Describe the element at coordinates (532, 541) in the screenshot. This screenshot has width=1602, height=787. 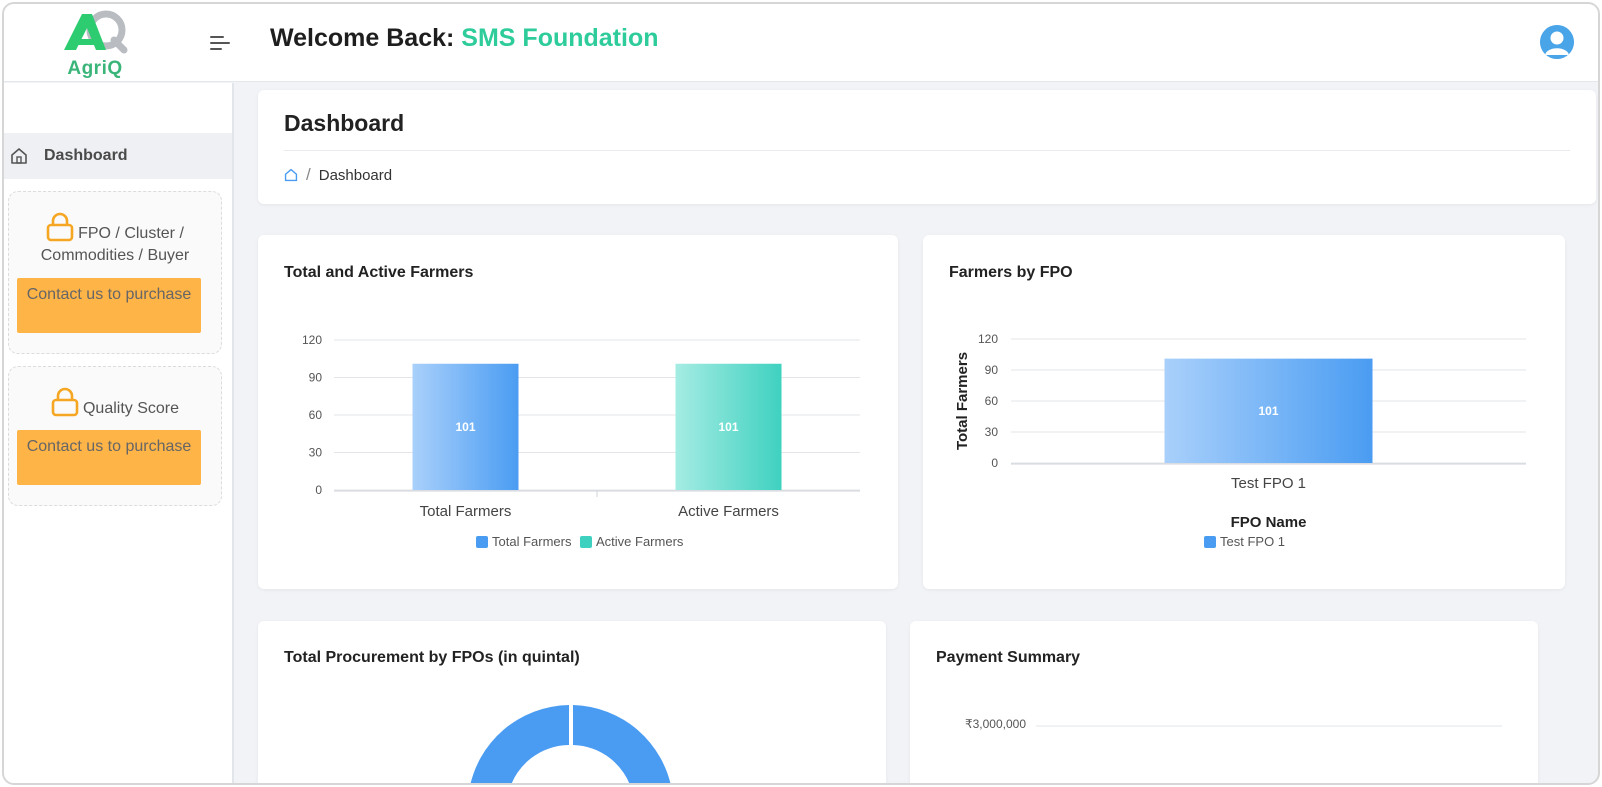
I see `legend-label: Total Farmers` at that location.